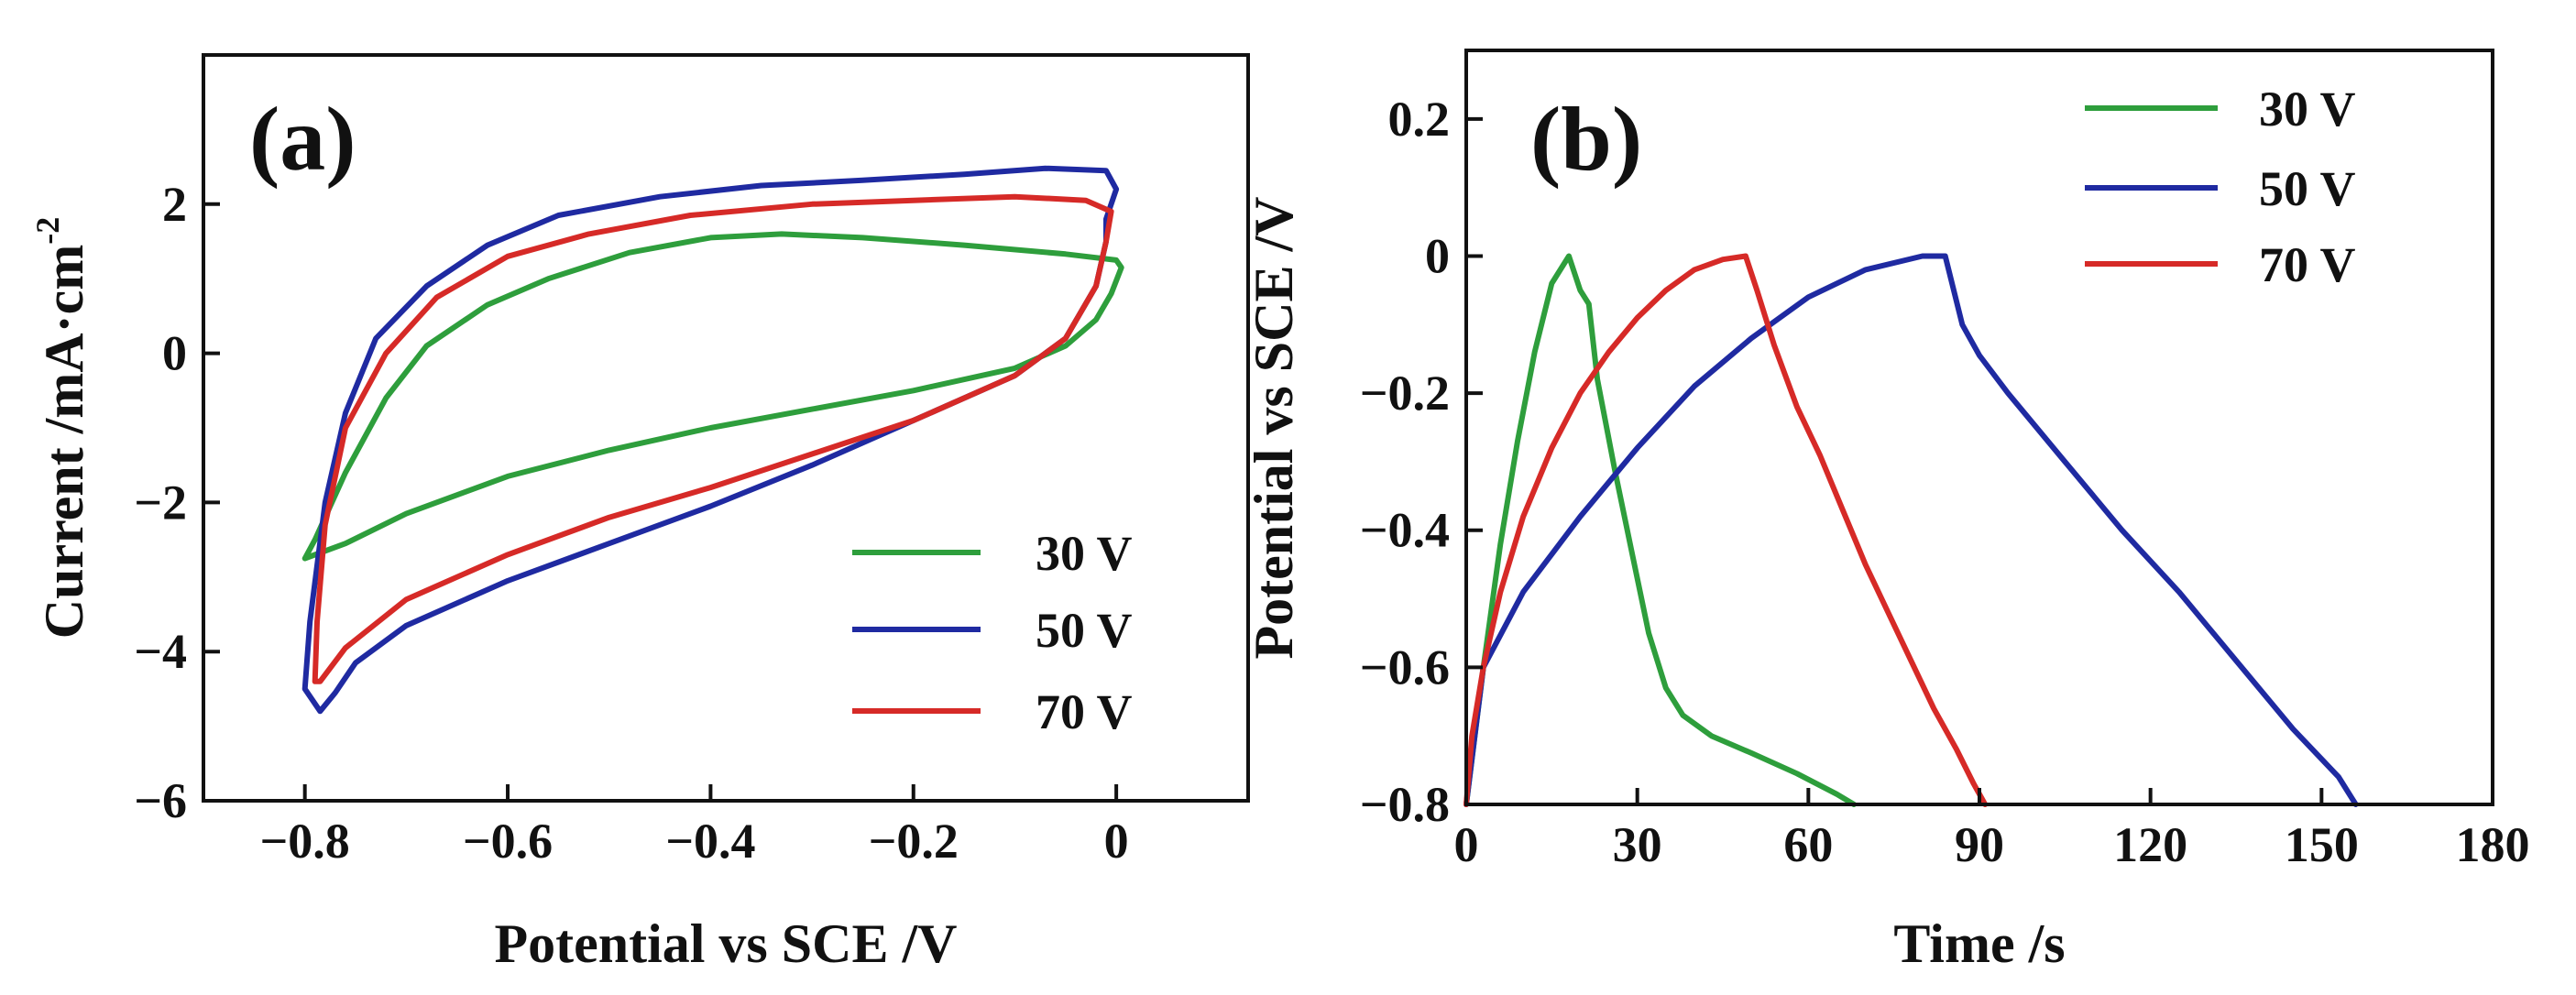 This screenshot has width=2576, height=995. Describe the element at coordinates (1405, 530) in the screenshot. I see `panel-b-y-tick-label: −0.4` at that location.